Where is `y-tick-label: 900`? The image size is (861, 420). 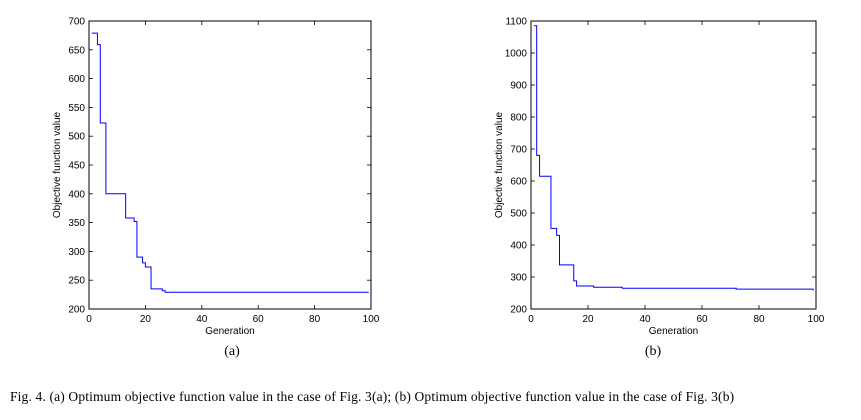
y-tick-label: 900 is located at coordinates (518, 86).